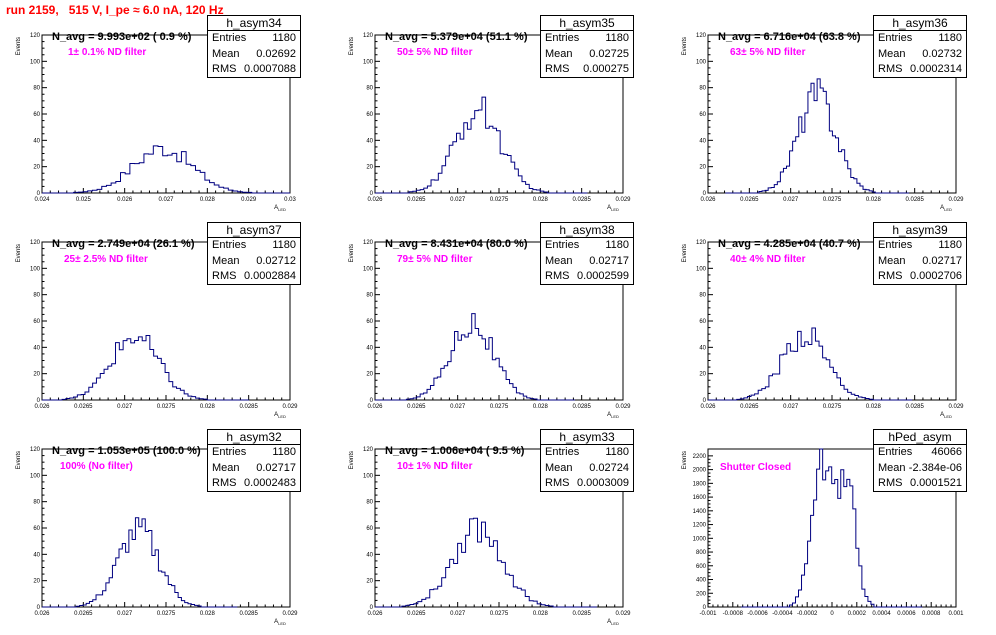 Image resolution: width=996 pixels, height=635 pixels. Describe the element at coordinates (708, 614) in the screenshot. I see `x-tick-label: -0.001` at that location.